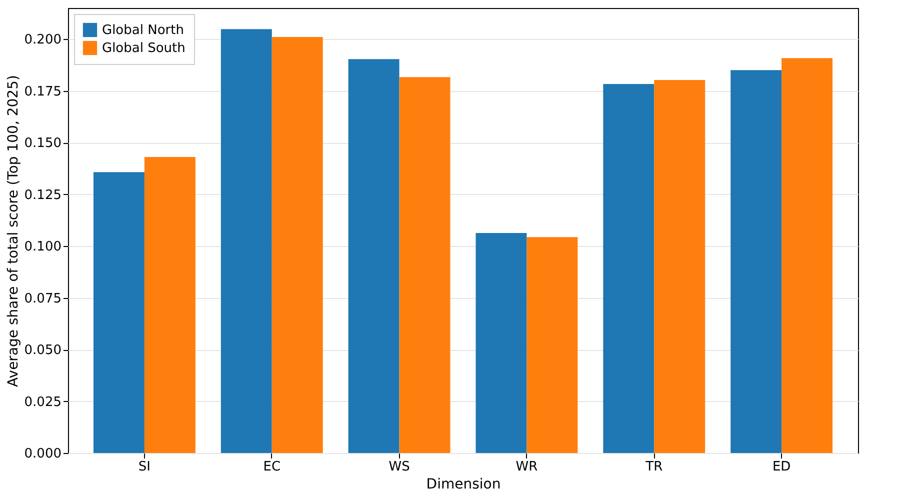 Image resolution: width=905 pixels, height=504 pixels. What do you see at coordinates (399, 467) in the screenshot?
I see `x-tick-label: WS` at bounding box center [399, 467].